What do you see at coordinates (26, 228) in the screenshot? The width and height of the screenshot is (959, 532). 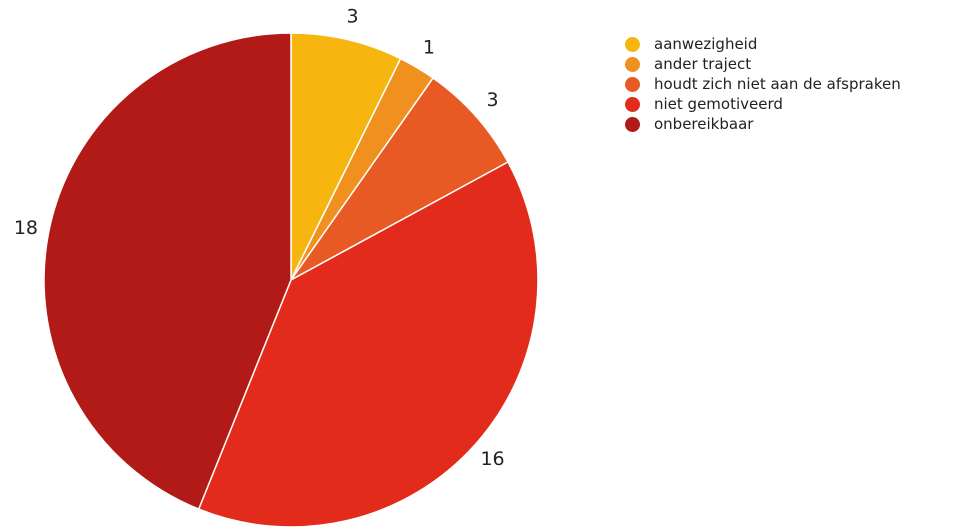 I see `data-label-onbereikbaar: 18` at bounding box center [26, 228].